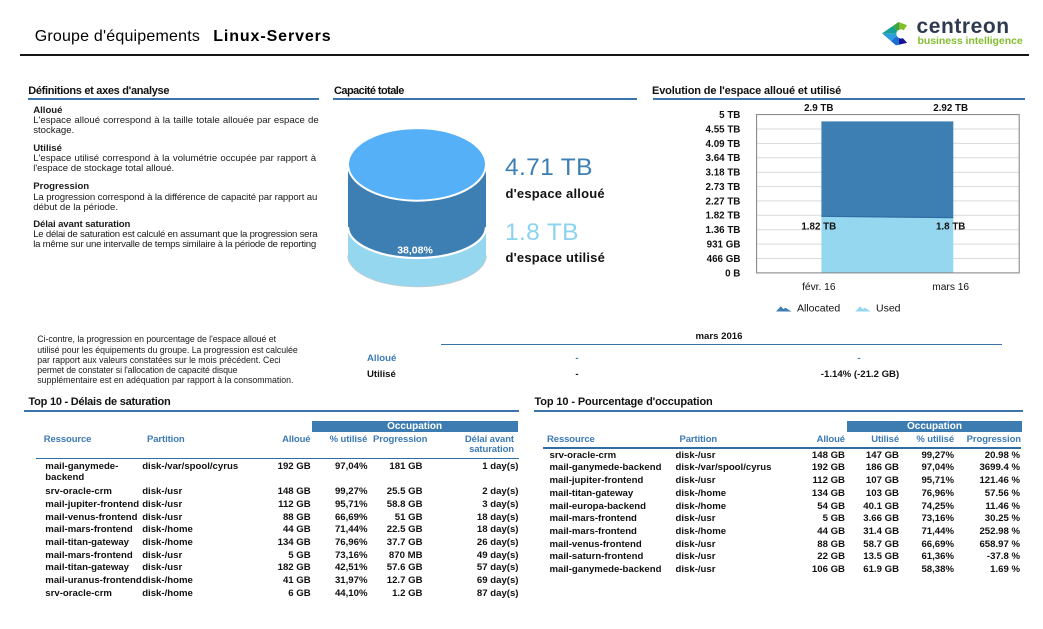 The width and height of the screenshot is (1043, 629). I want to click on svg-text: févr. 16, so click(819, 287).